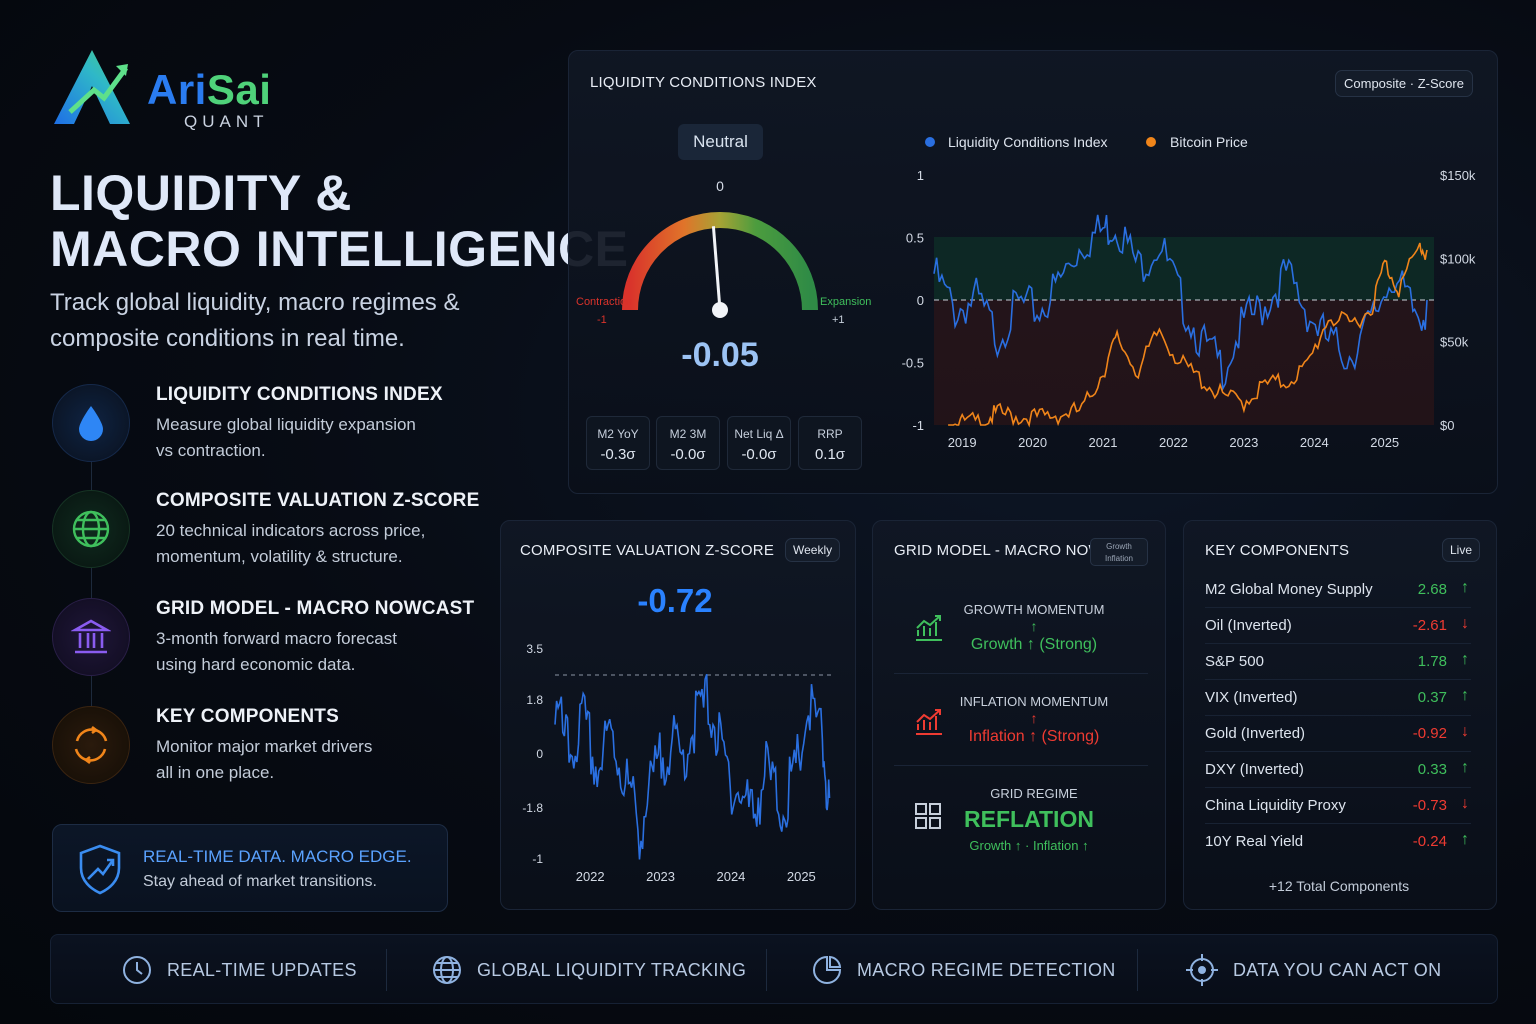  Describe the element at coordinates (1447, 425) in the screenshot. I see `y-right-tick: $0` at that location.